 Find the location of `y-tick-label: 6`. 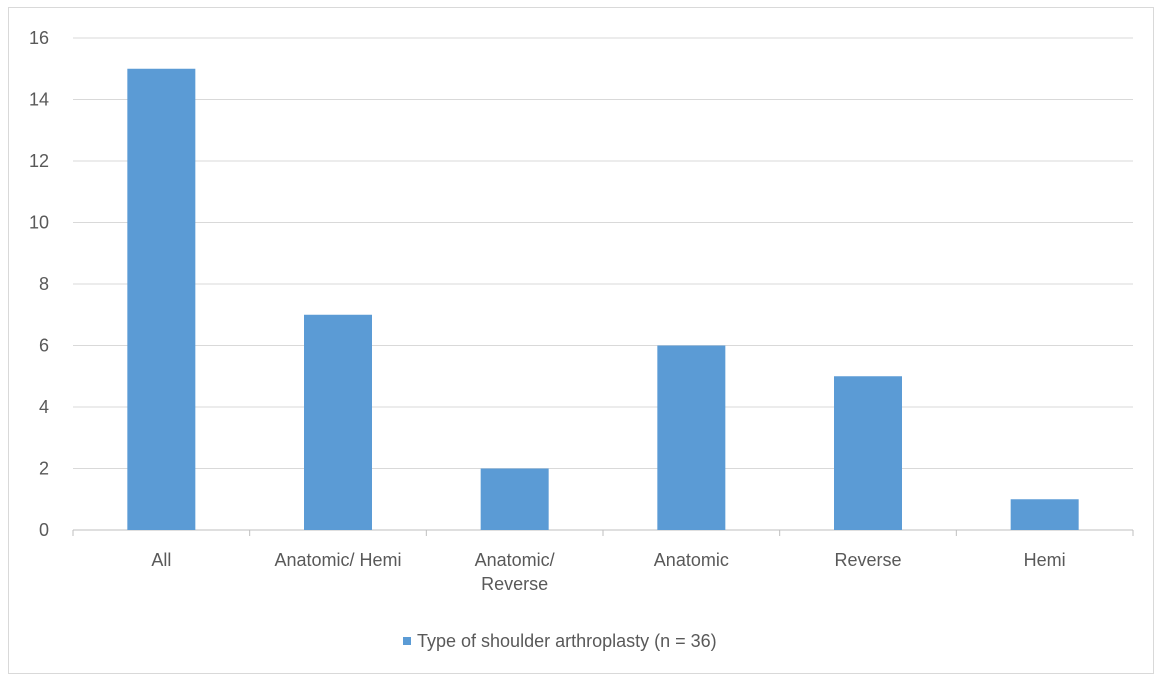

y-tick-label: 6 is located at coordinates (44, 346).